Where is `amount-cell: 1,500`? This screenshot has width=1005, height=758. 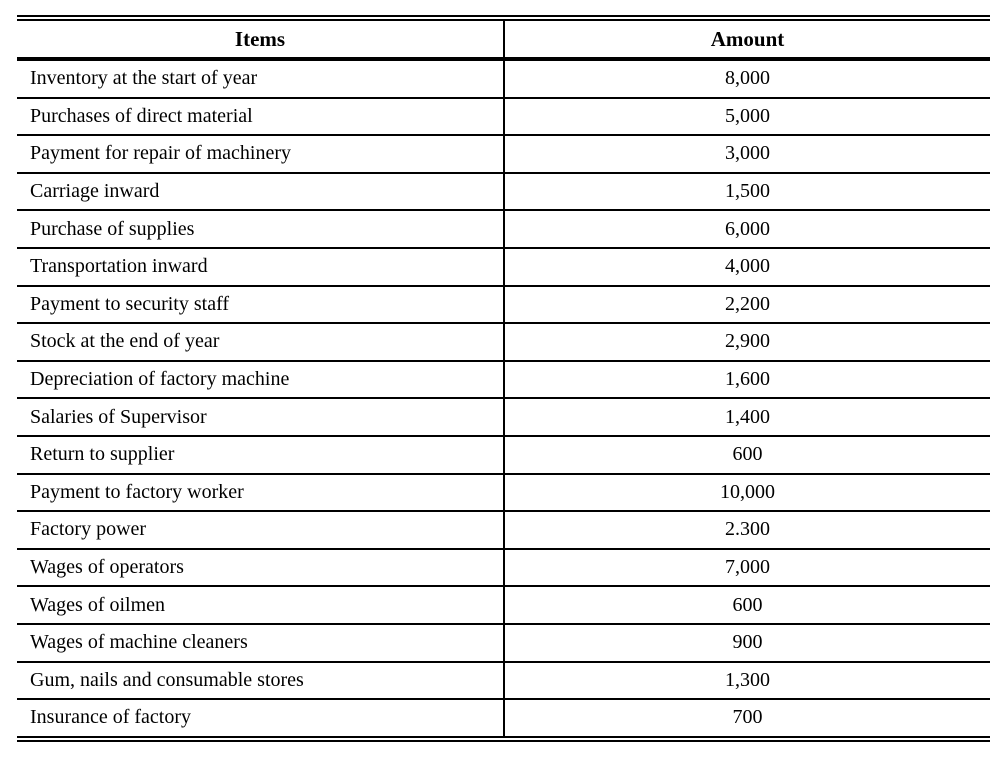
amount-cell: 1,500 is located at coordinates (747, 193).